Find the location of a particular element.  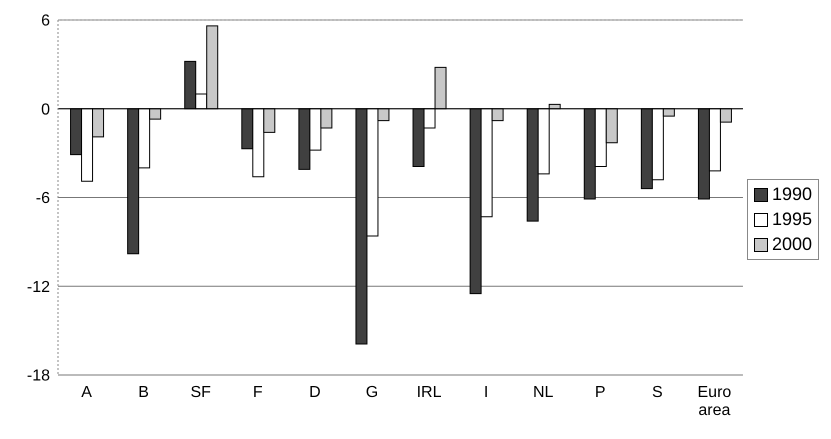

x-tick-label: G is located at coordinates (372, 392).